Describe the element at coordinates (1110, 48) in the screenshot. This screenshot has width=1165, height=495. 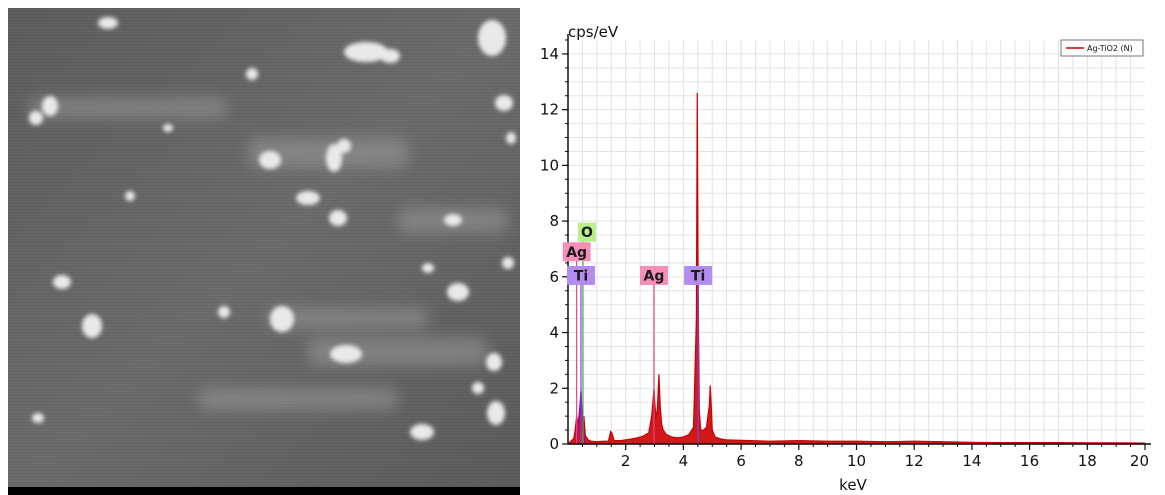
I see `legend-label: Ag-TiO2 (N)` at that location.